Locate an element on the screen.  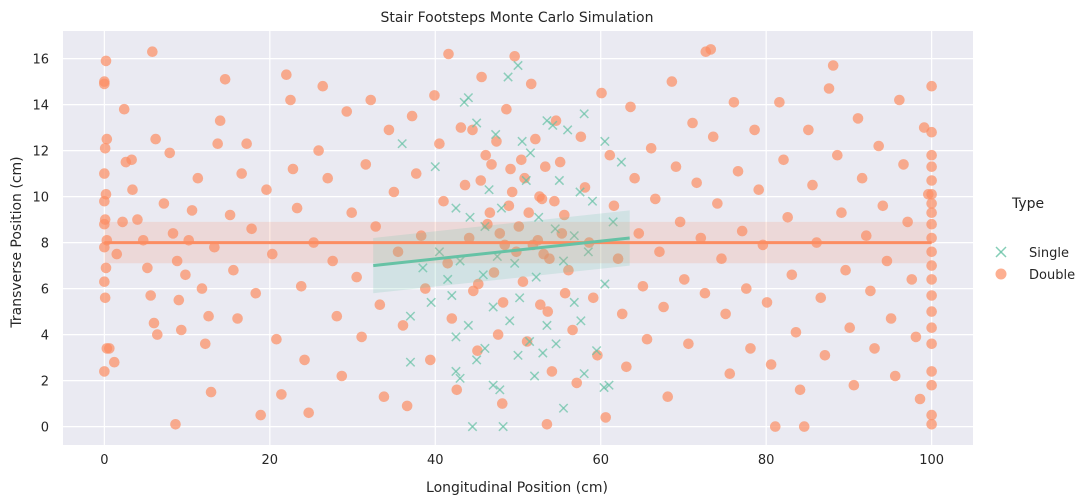
regression-lines is located at coordinates (518, 252).